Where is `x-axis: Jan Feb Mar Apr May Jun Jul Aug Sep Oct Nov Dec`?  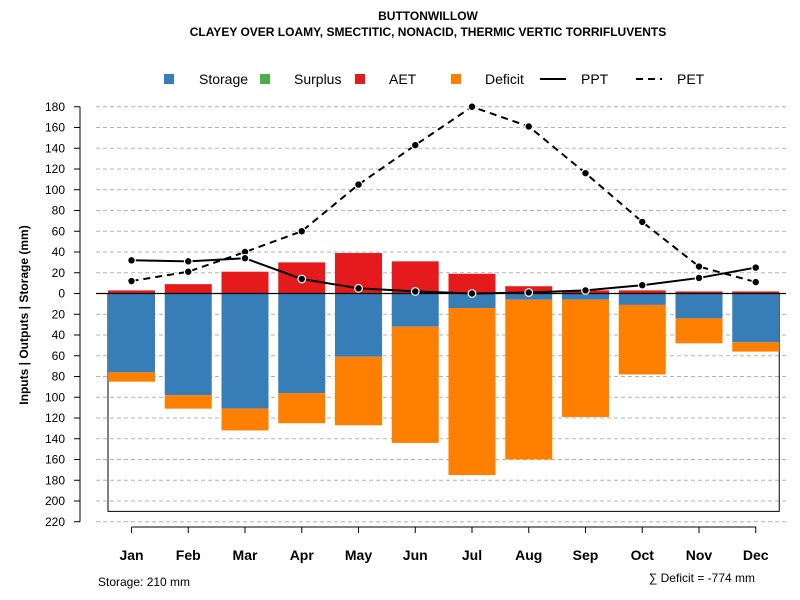 x-axis: Jan Feb Mar Apr May Jun Jul Aug Sep Oct Nov Dec is located at coordinates (444, 544).